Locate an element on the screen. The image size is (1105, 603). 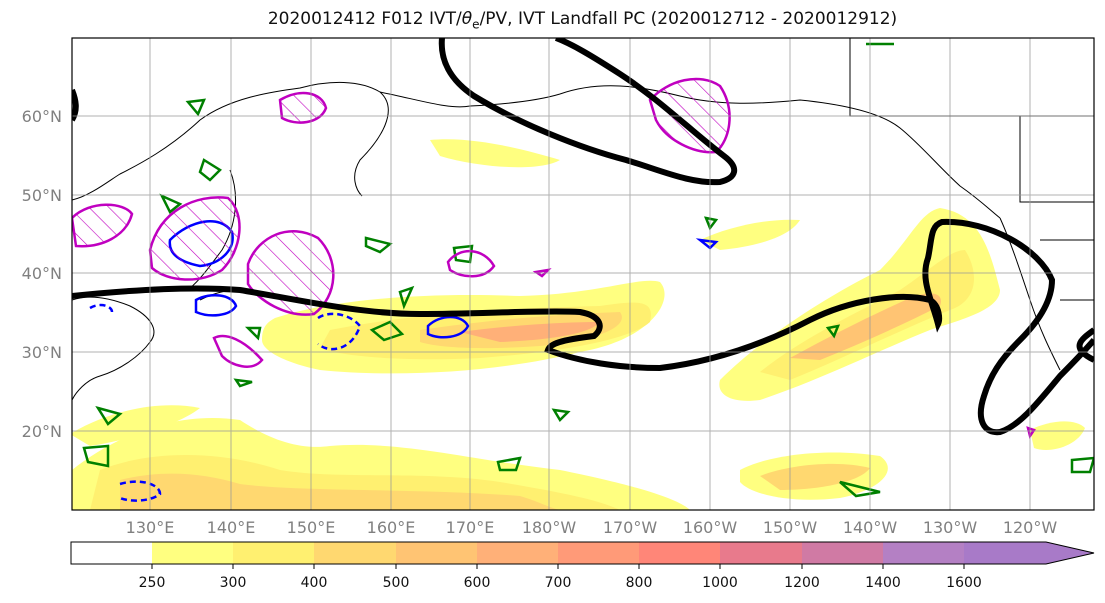
lat-label: 40°N is located at coordinates (42, 273).